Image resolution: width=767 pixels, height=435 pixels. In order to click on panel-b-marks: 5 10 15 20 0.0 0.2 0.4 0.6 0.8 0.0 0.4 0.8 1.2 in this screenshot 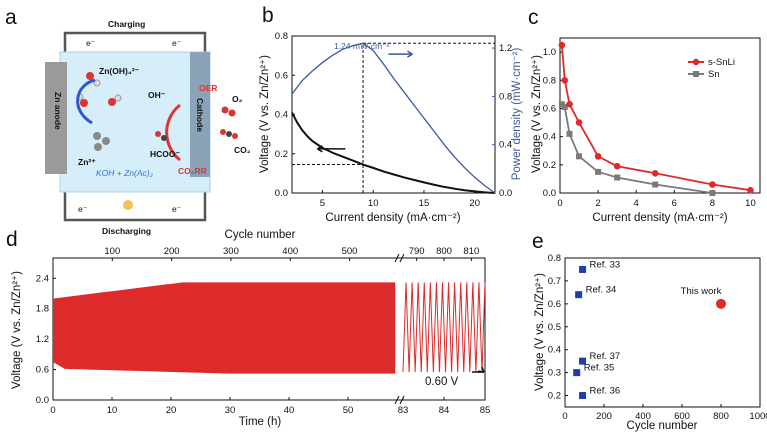, I will do `click(393, 120)`.